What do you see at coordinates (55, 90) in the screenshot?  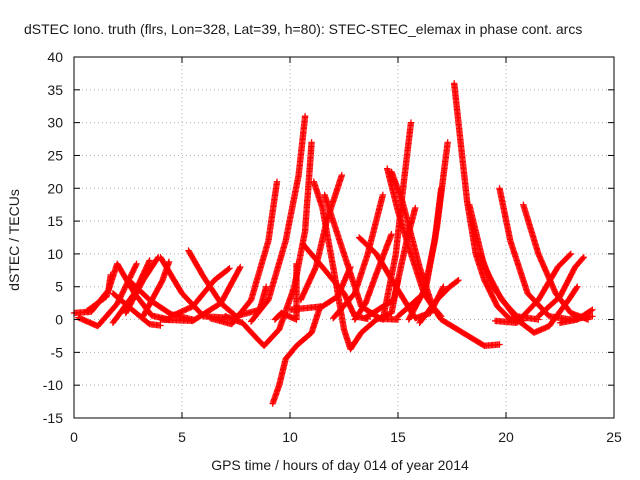 I see `y-tick-label: 35` at bounding box center [55, 90].